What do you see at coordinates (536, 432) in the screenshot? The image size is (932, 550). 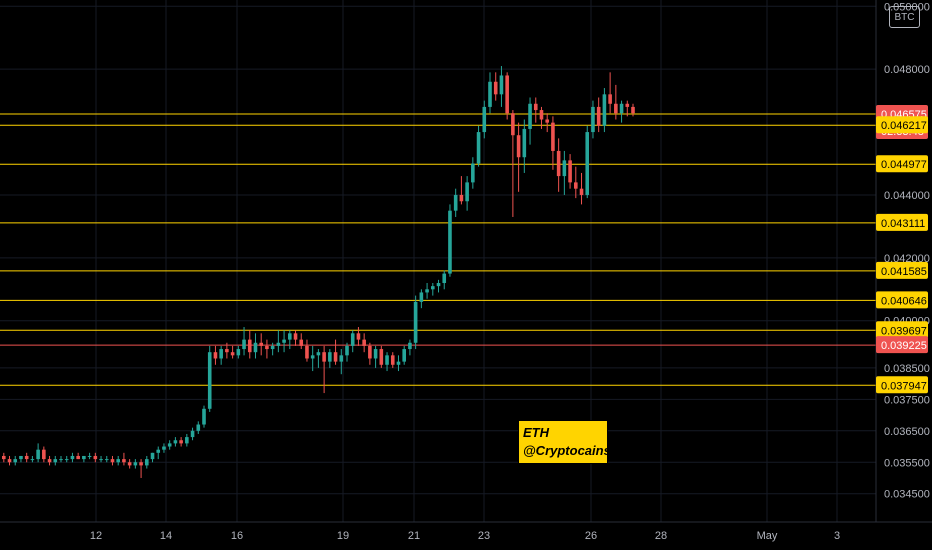 I see `annotation-symbol: ETH` at bounding box center [536, 432].